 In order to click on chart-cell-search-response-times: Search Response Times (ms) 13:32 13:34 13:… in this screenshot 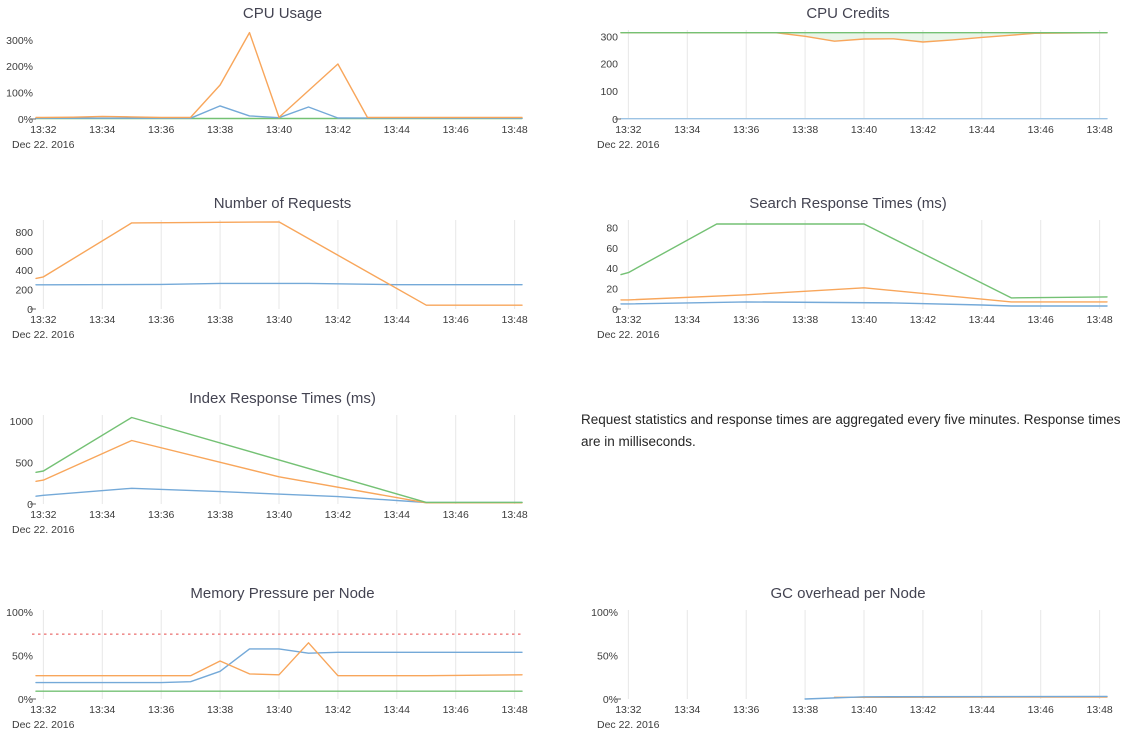, I will do `click(848, 287)`.